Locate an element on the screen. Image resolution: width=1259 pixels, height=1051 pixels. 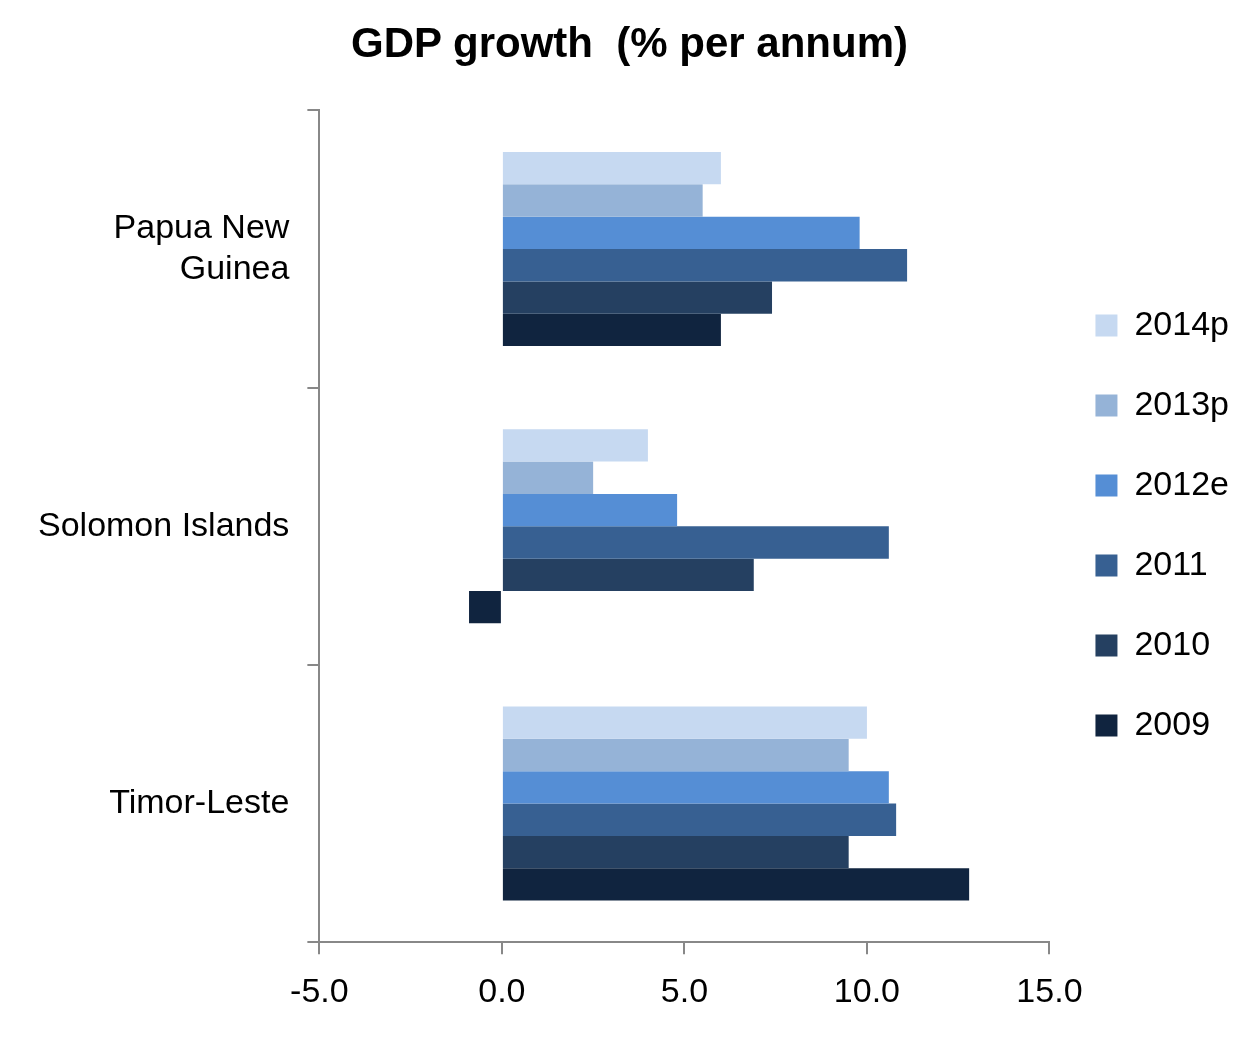
legend-label: 2010 is located at coordinates (1172, 642).